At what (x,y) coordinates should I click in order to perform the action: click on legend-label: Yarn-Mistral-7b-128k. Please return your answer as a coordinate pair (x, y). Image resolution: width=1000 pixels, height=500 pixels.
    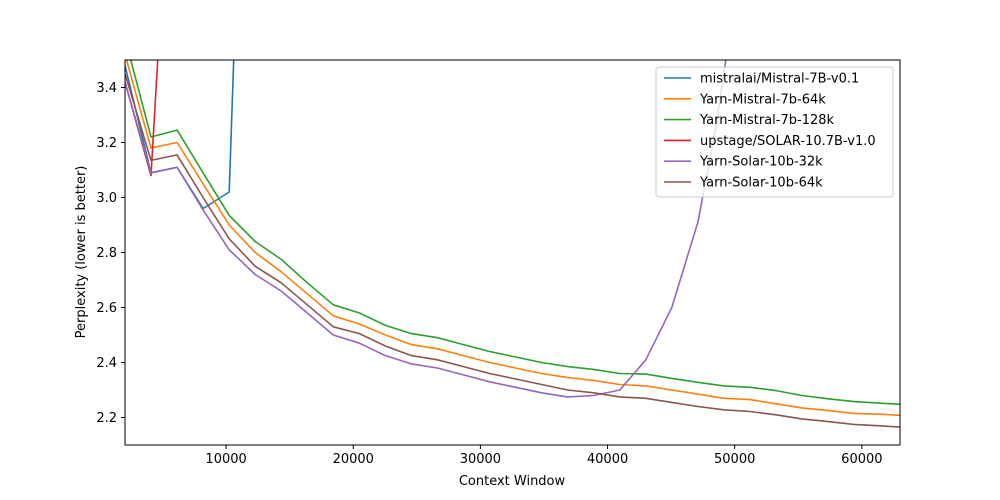
    Looking at the image, I should click on (767, 120).